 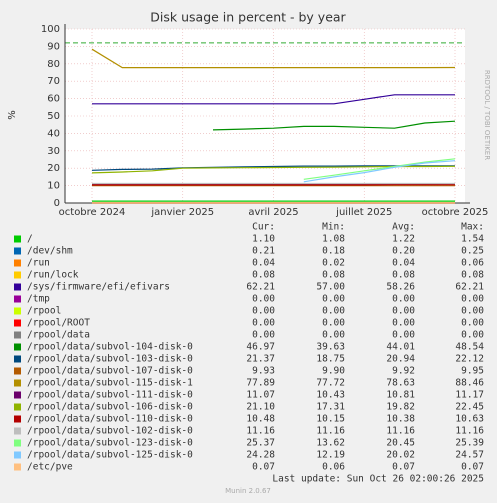 What do you see at coordinates (330, 347) in the screenshot?
I see `legend-stat: 39.63` at bounding box center [330, 347].